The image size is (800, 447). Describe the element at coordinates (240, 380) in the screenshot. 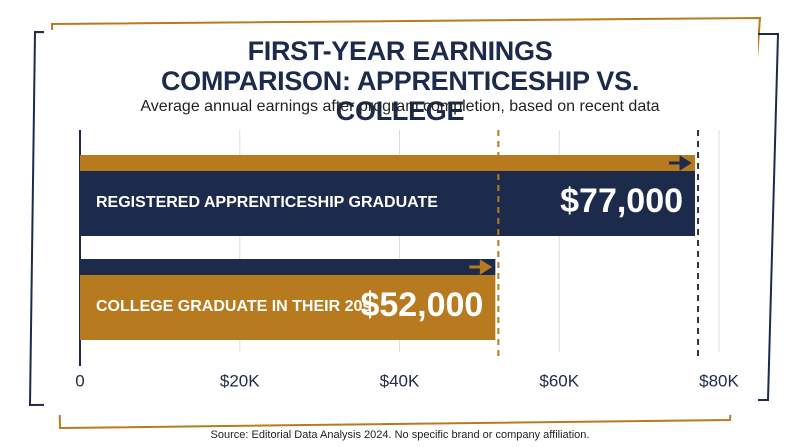

I see `x-tick-label: $20K` at that location.